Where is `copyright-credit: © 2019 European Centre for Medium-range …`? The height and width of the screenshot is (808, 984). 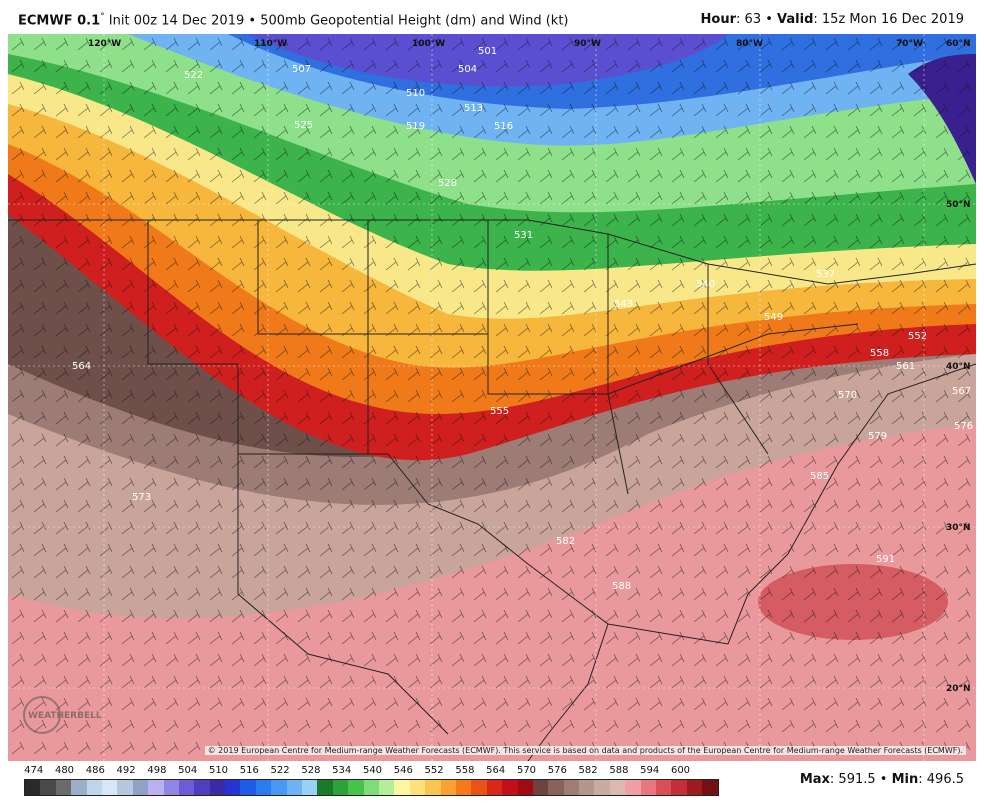 copyright-credit: © 2019 European Centre for Medium-range … is located at coordinates (585, 750).